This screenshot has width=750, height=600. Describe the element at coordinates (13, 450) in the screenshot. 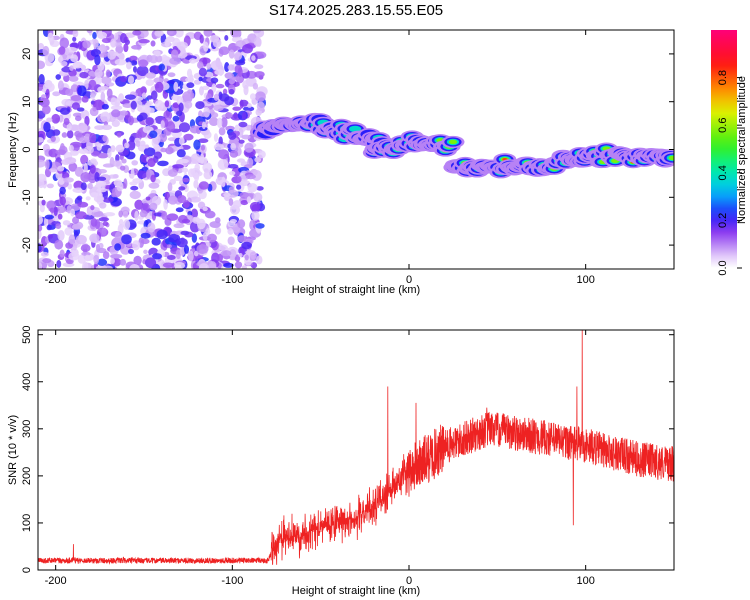

I see `line-y-axis-label: SNR (10 * v/v)` at that location.